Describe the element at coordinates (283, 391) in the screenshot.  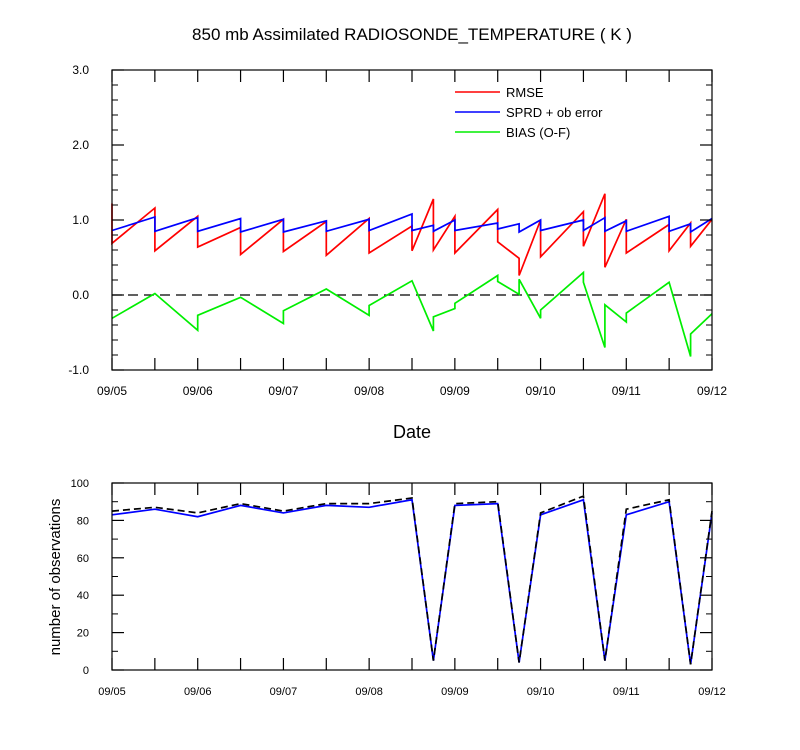
I see `top-x-tick-label: 09/07` at that location.